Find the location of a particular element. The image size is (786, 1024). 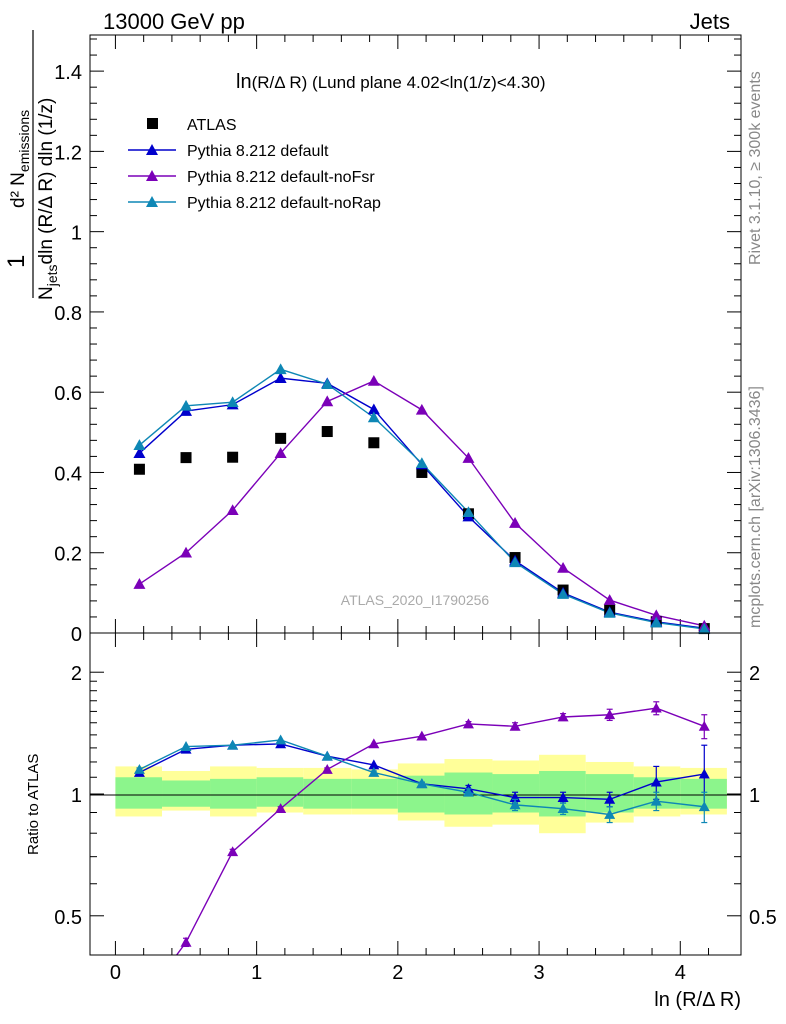

legend-marker-nofsr is located at coordinates (152, 175).